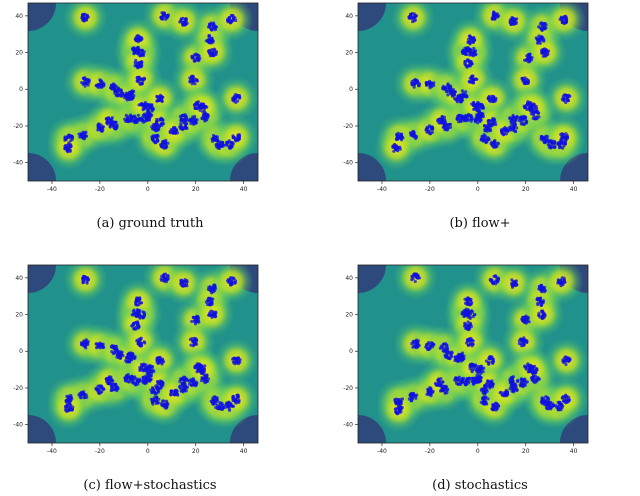 The image size is (640, 496). Describe the element at coordinates (430, 451) in the screenshot. I see `x-tick-label: -20` at that location.